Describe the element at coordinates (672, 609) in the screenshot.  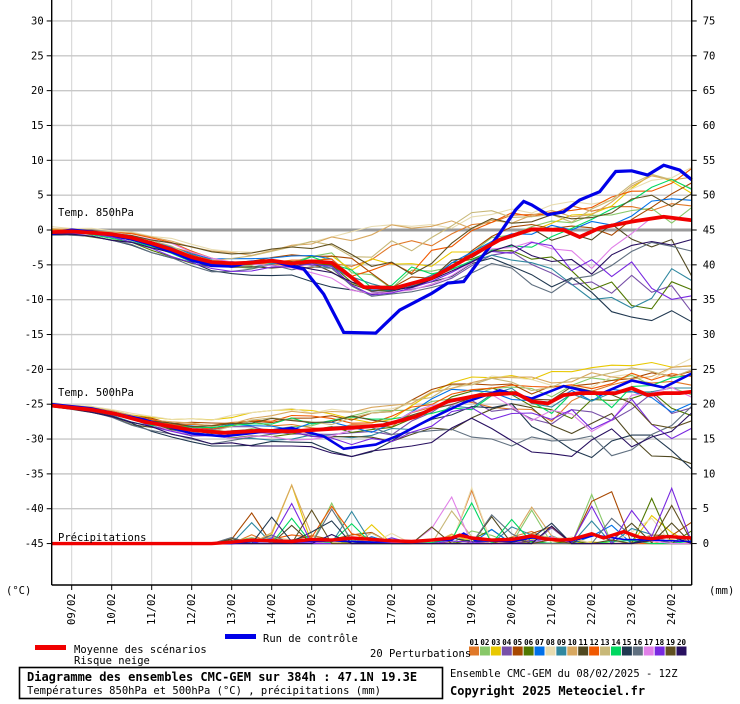
I see `date-label-24-02: 24/02` at that location.